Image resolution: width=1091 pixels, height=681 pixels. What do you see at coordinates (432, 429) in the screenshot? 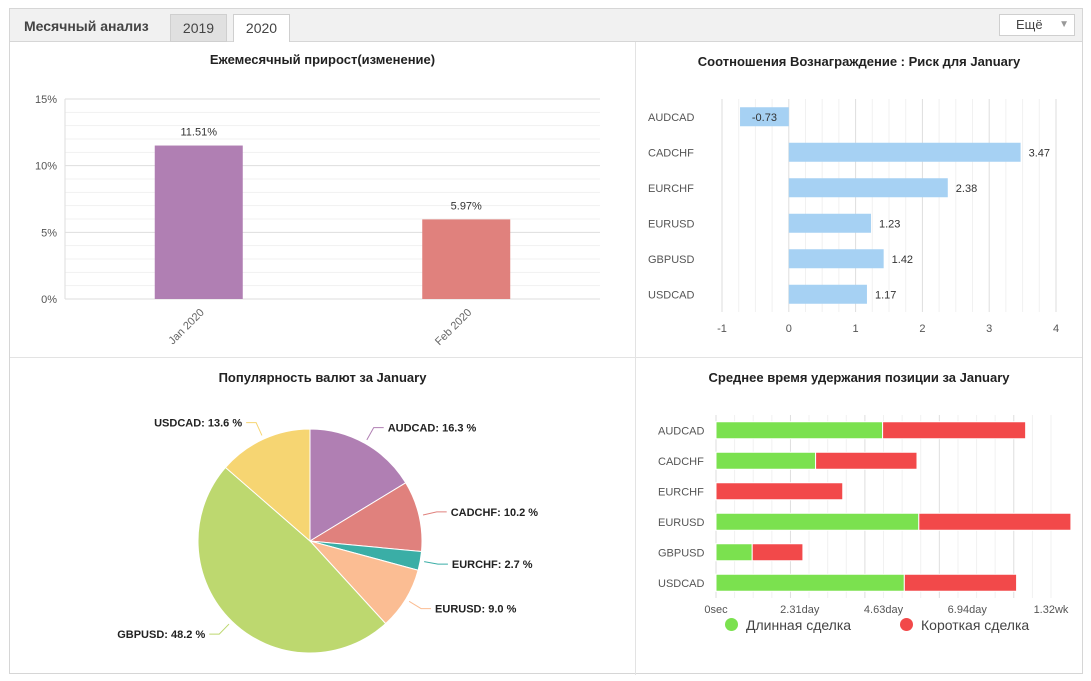
I see `pie-label-audcad: AUDCAD: 16.3 %` at bounding box center [432, 429].